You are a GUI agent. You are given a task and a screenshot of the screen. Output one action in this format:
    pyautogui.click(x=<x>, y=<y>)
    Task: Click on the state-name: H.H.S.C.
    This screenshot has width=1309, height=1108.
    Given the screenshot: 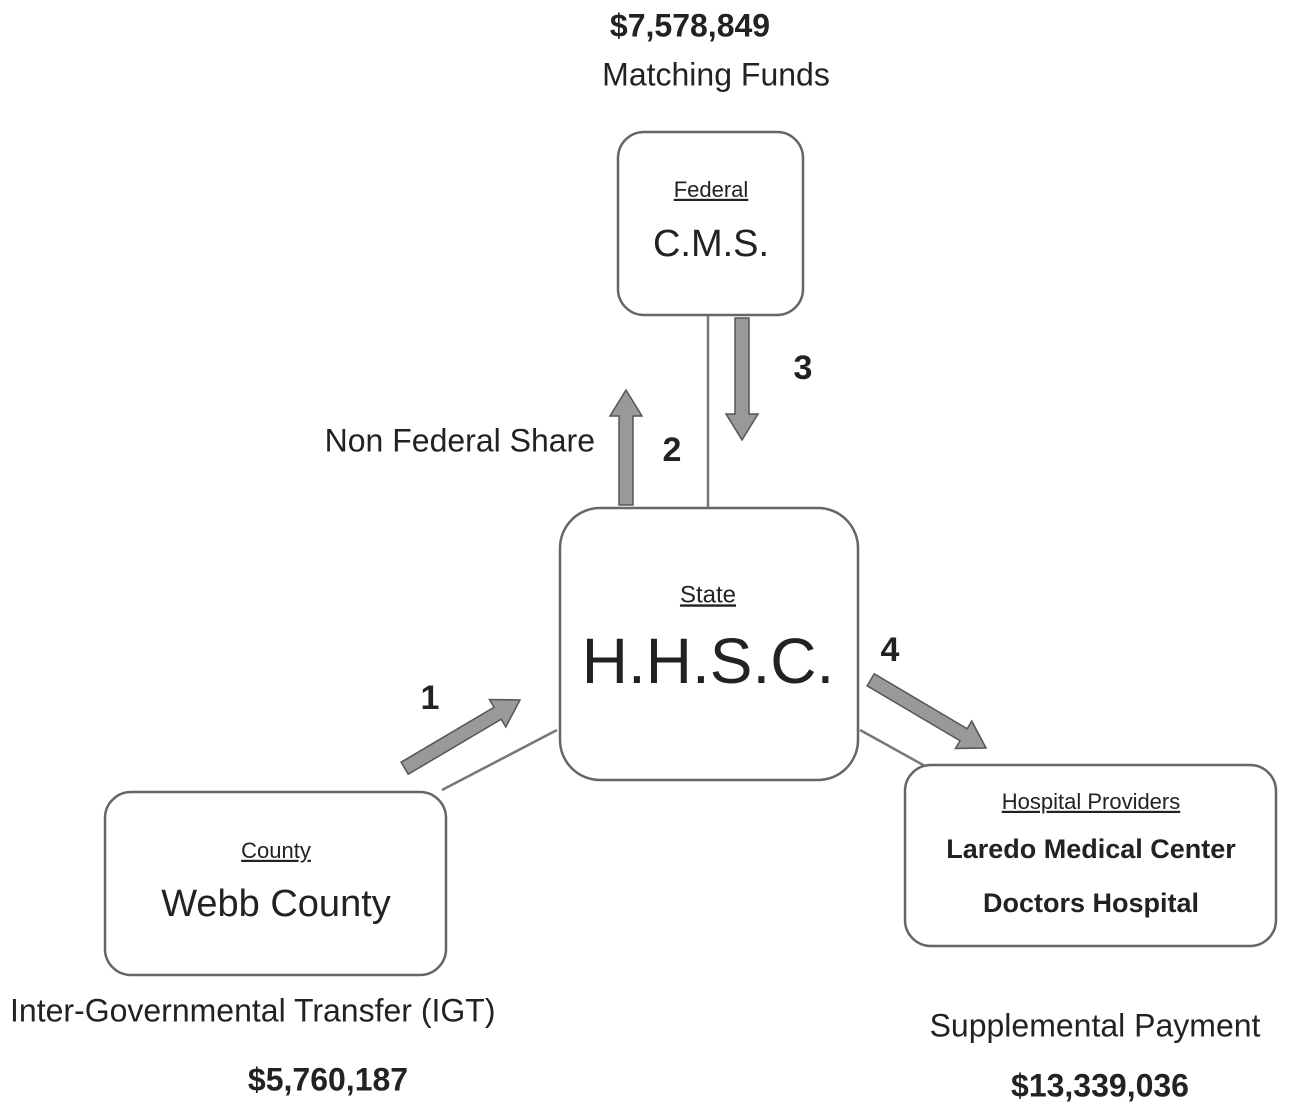 What is the action you would take?
    pyautogui.click(x=708, y=661)
    